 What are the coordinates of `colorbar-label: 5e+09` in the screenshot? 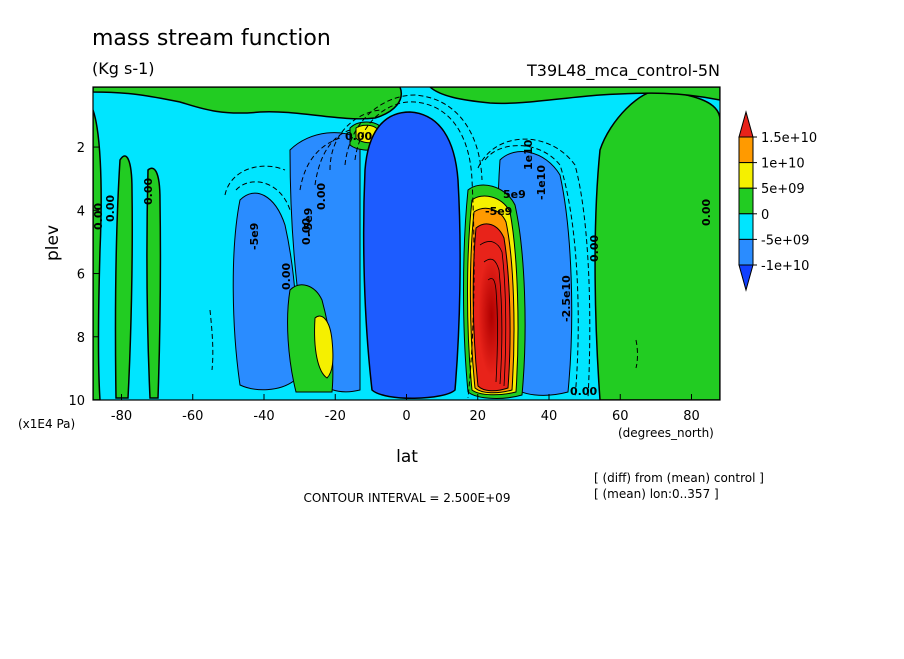 It's located at (783, 189).